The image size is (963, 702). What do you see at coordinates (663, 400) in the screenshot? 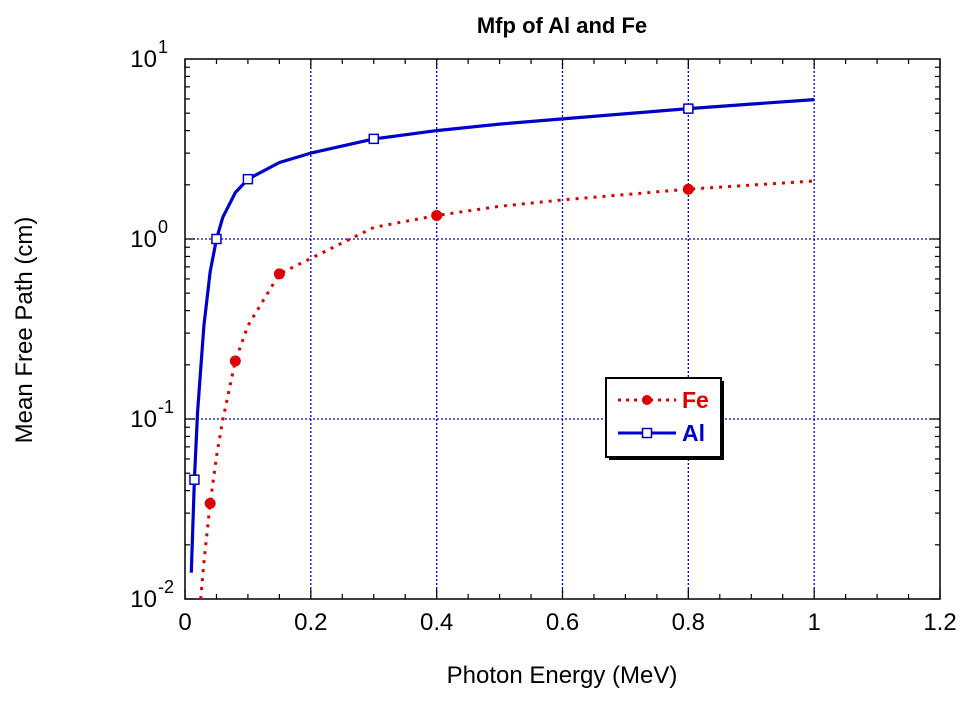
I see `legend-item-fe: Fe` at bounding box center [663, 400].